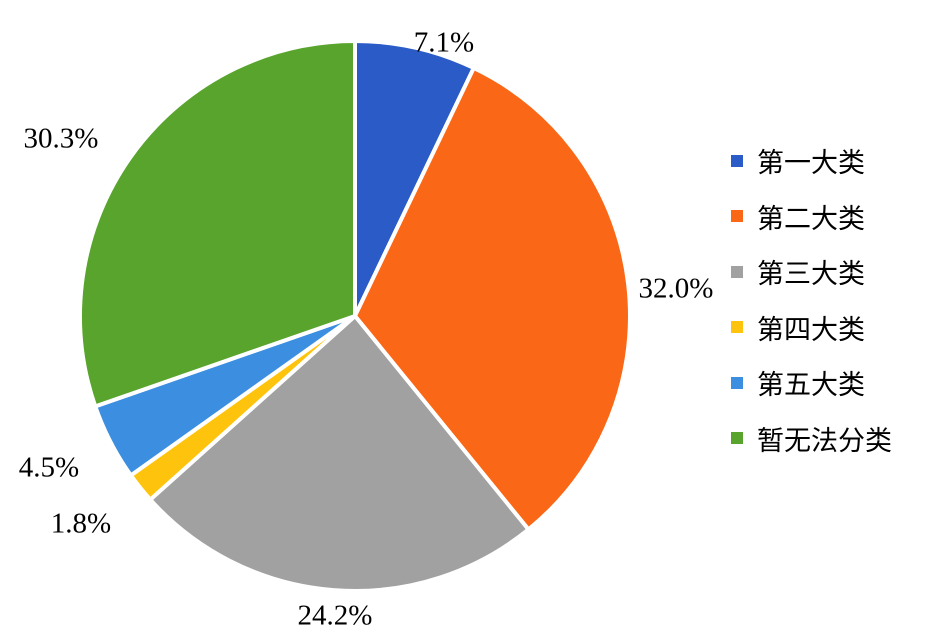  What do you see at coordinates (81, 524) in the screenshot?
I see `data-label: 1.8%` at bounding box center [81, 524].